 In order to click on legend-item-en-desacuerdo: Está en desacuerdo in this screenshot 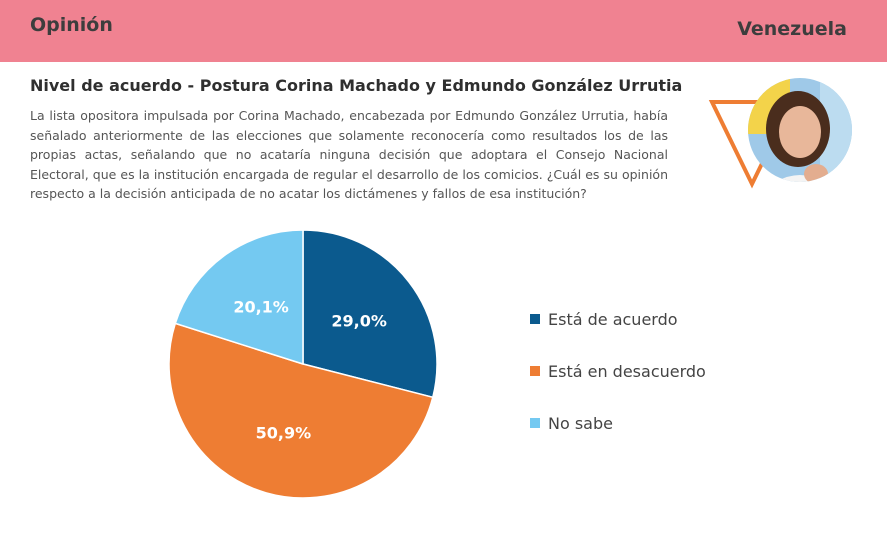, I will do `click(618, 371)`.